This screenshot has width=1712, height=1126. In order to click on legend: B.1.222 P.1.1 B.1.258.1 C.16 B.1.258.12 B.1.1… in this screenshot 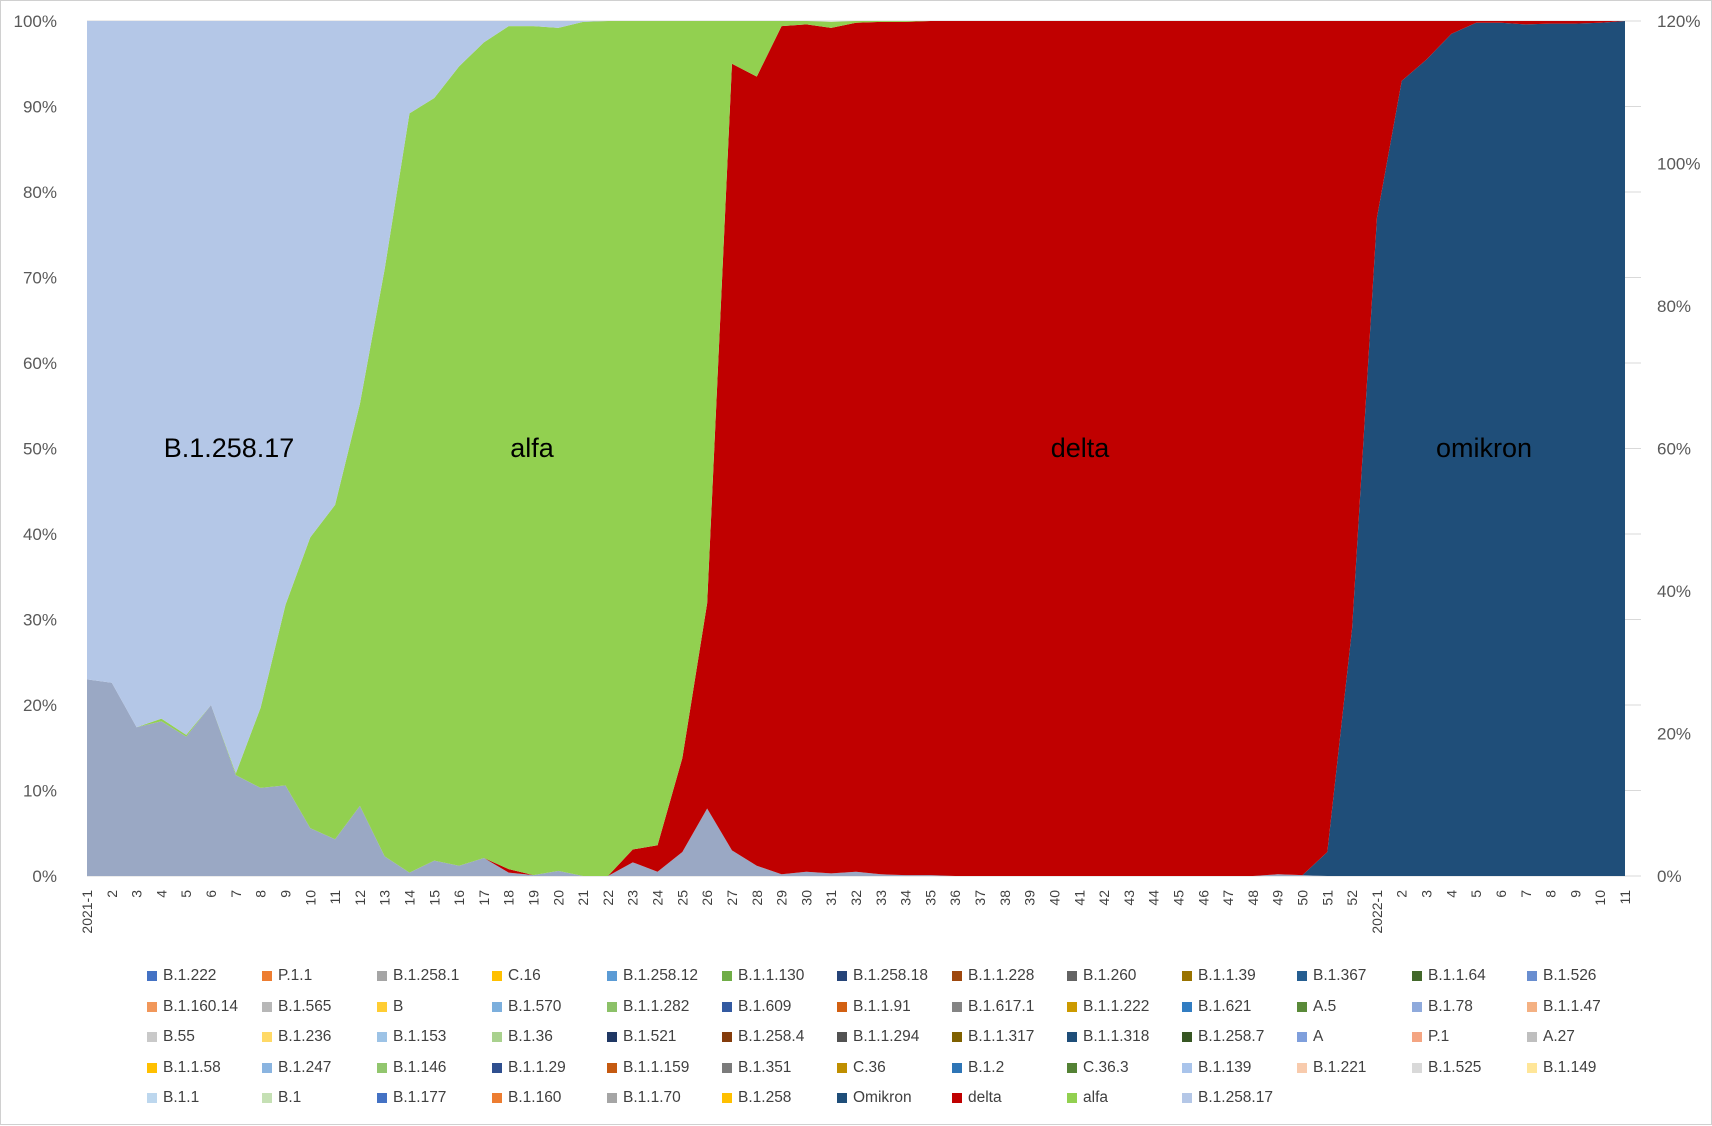, I will do `click(897, 1037)`.